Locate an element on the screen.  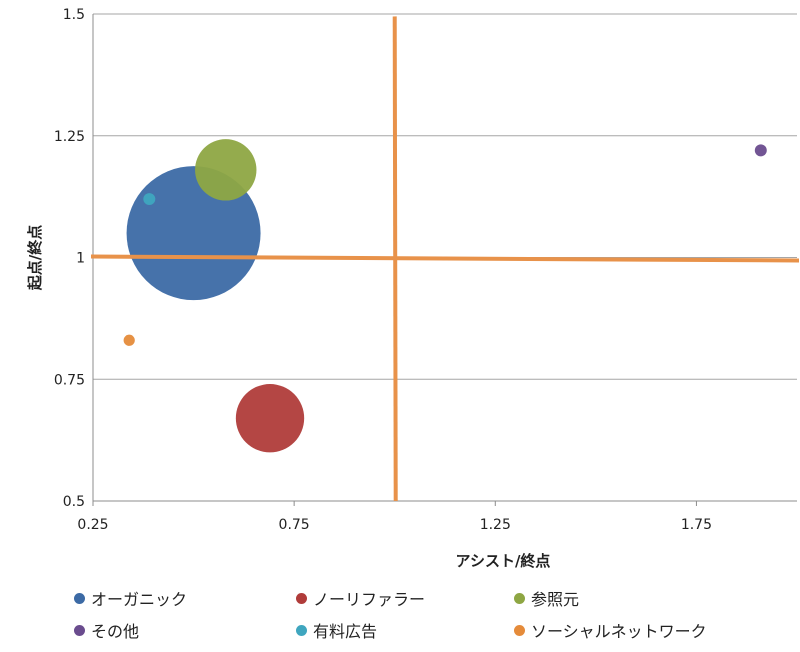
legend-label: オーガニック is located at coordinates (139, 599).